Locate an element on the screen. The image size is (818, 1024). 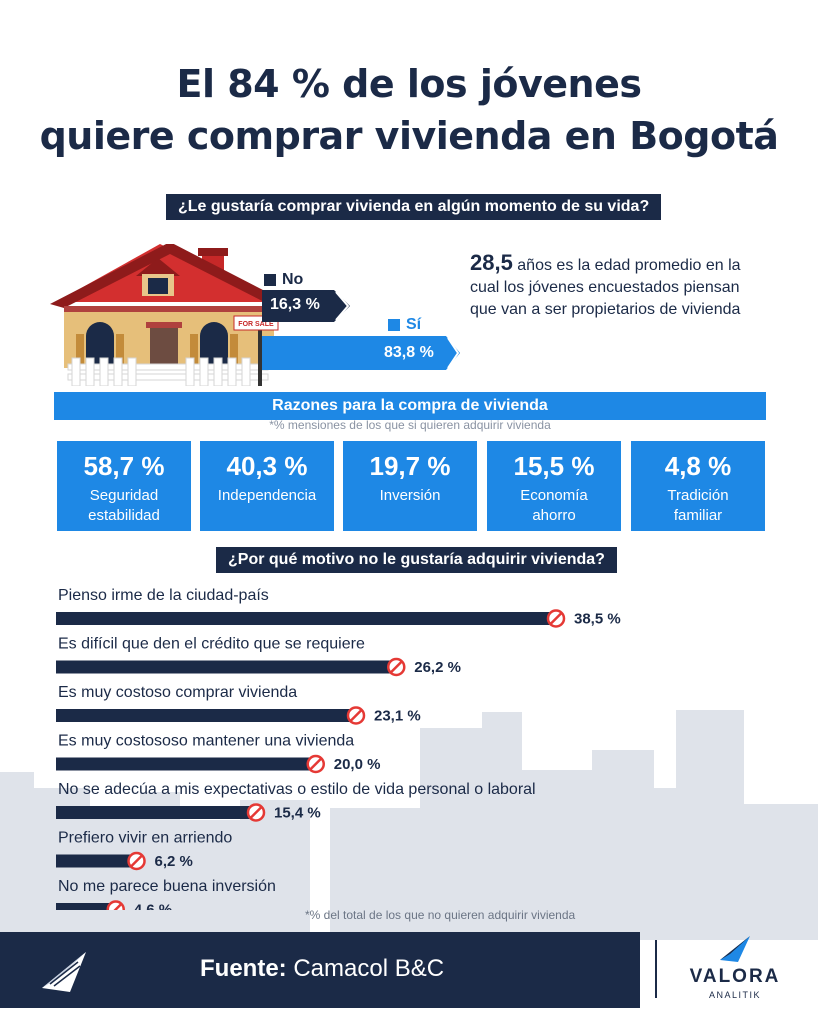
for-sale-sign: FOR SALE is located at coordinates (256, 324).